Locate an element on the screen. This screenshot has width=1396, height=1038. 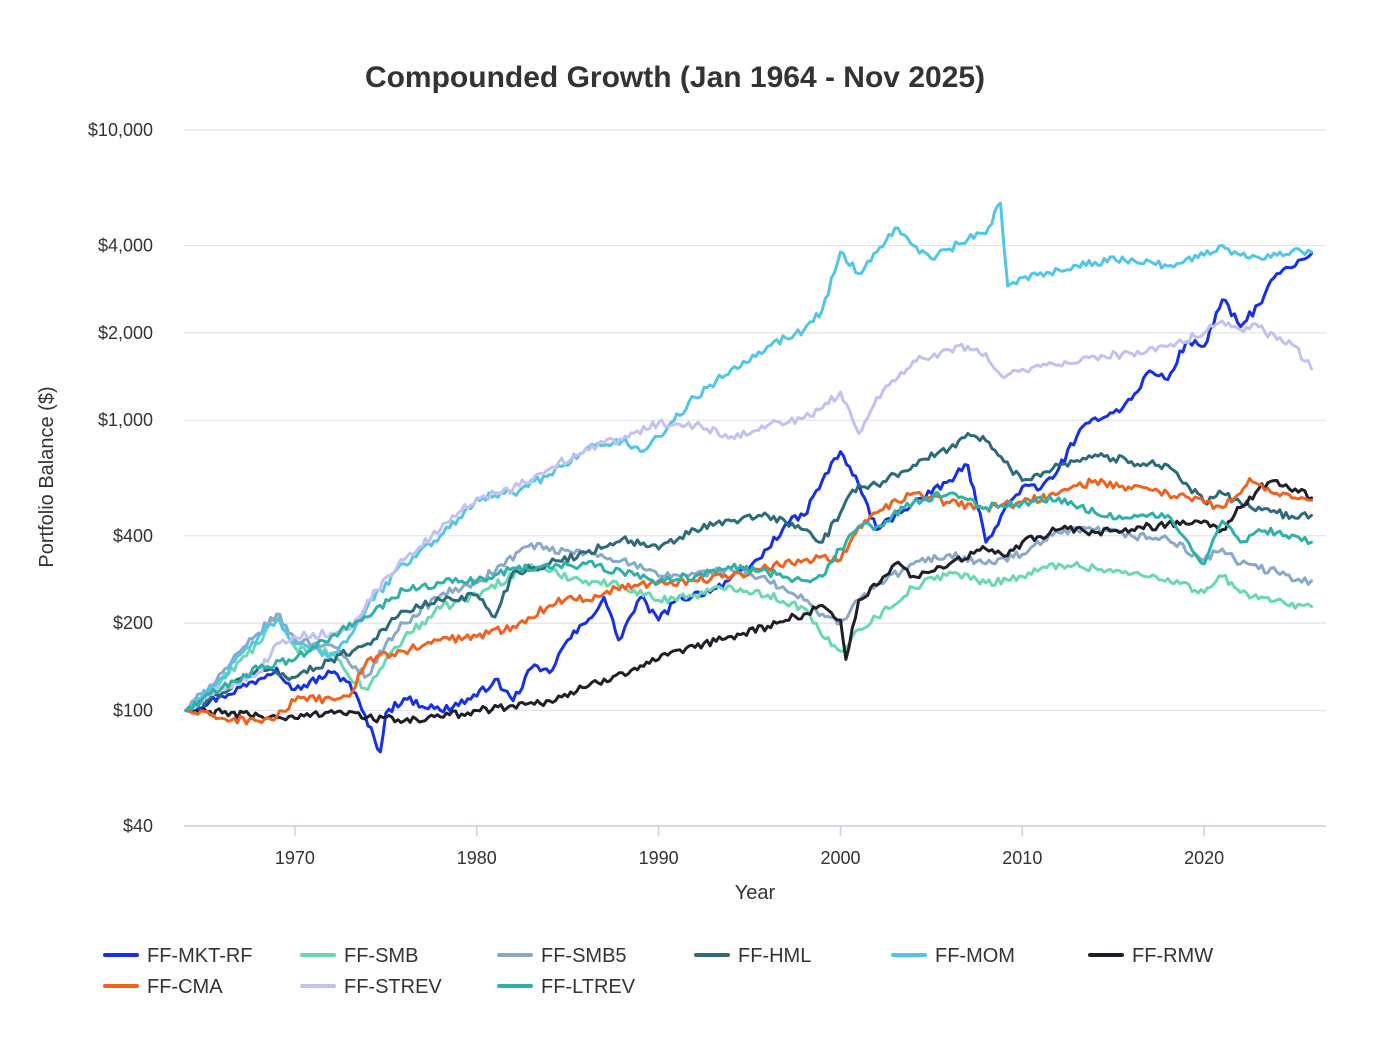
y-tick-label: $40 is located at coordinates (138, 826).